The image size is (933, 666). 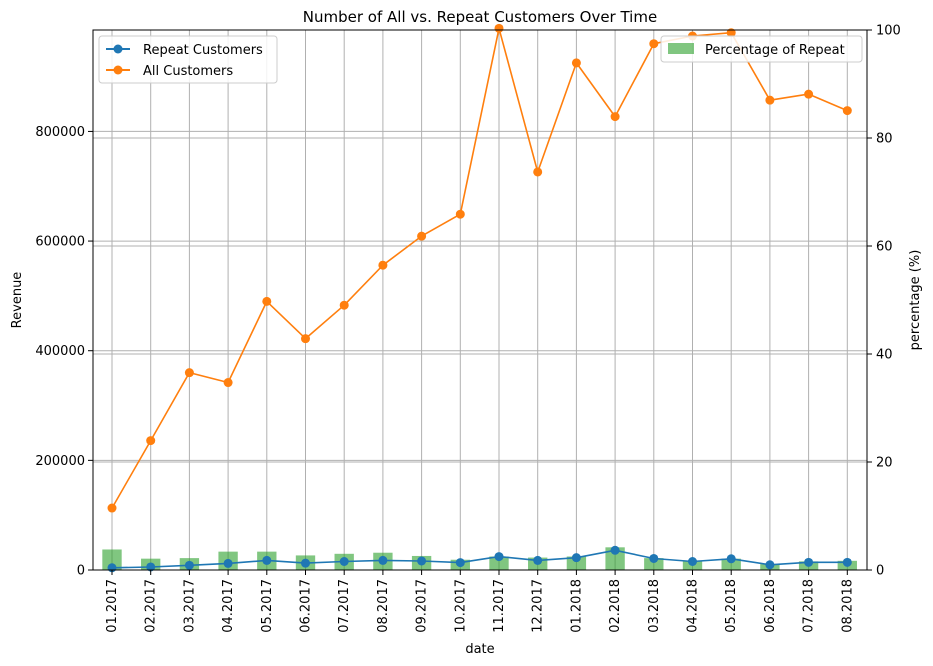 I want to click on left-axis-ticks: 0 200000 400000 600000 800000, so click(x=64, y=352).